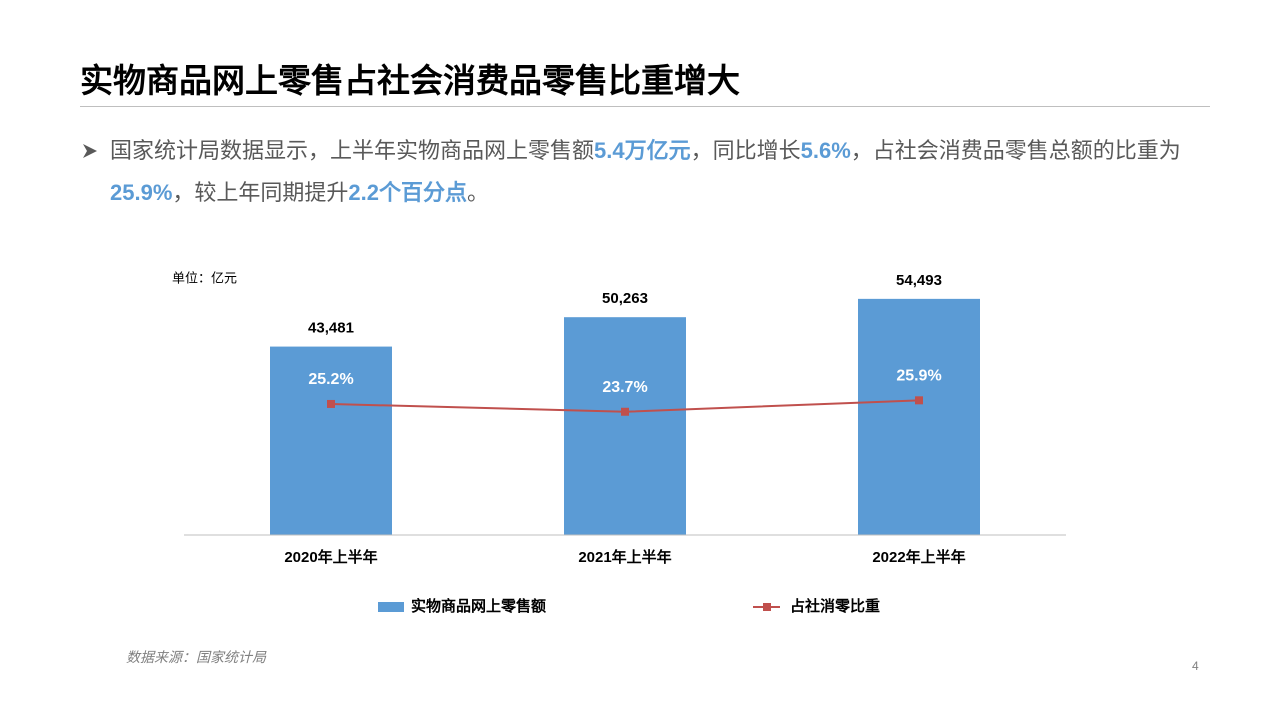 The width and height of the screenshot is (1280, 720). What do you see at coordinates (745, 150) in the screenshot?
I see `bullet-run: ，同比增长` at bounding box center [745, 150].